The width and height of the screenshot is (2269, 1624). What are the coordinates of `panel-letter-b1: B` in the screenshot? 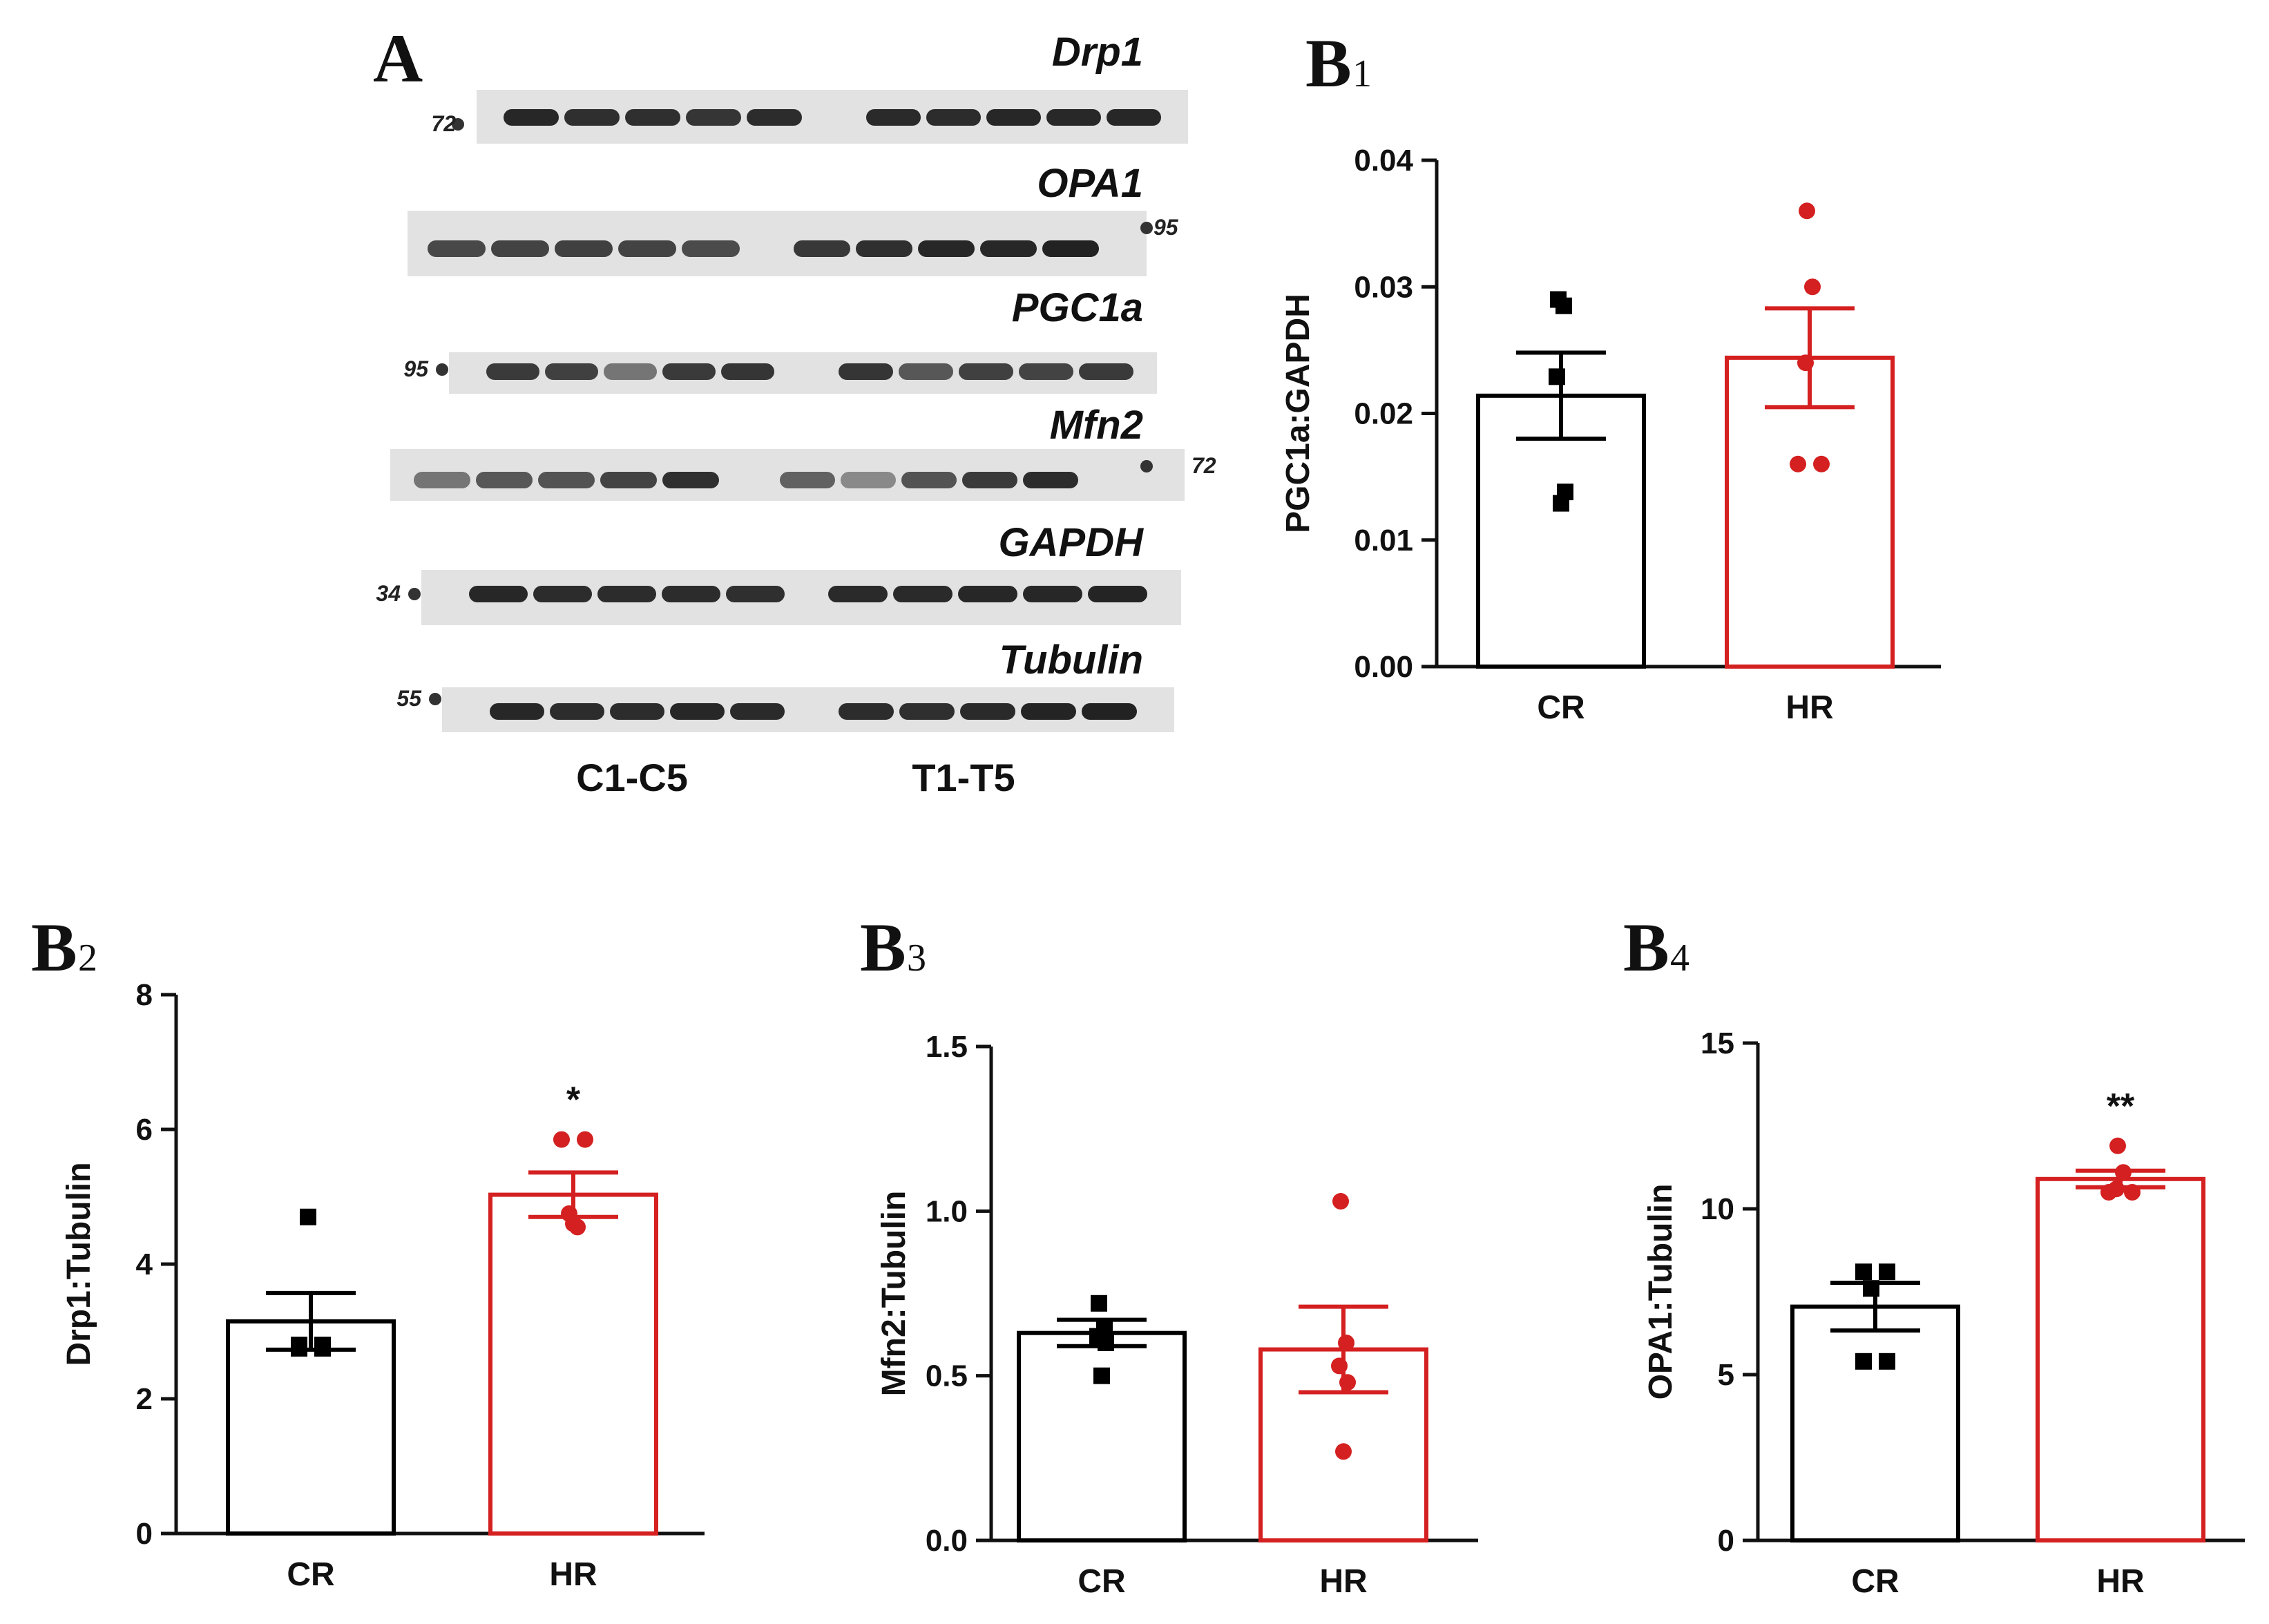 It's located at (1328, 63).